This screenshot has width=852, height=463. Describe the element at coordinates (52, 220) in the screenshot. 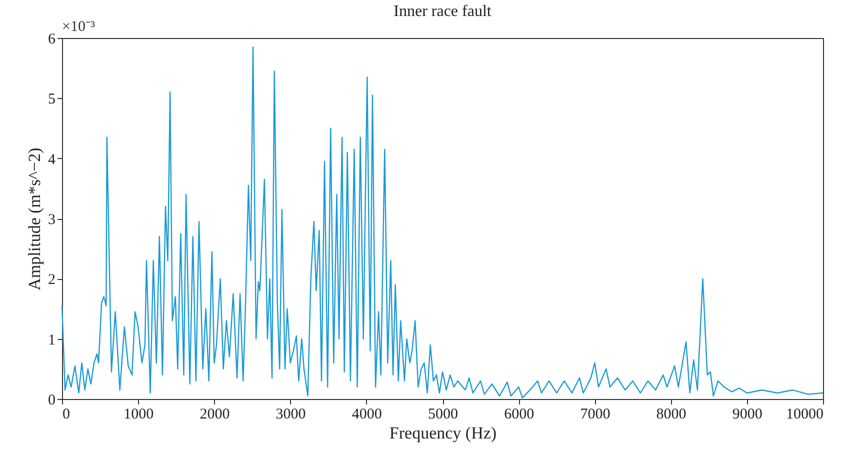

I see `y-tick-label: 3` at that location.